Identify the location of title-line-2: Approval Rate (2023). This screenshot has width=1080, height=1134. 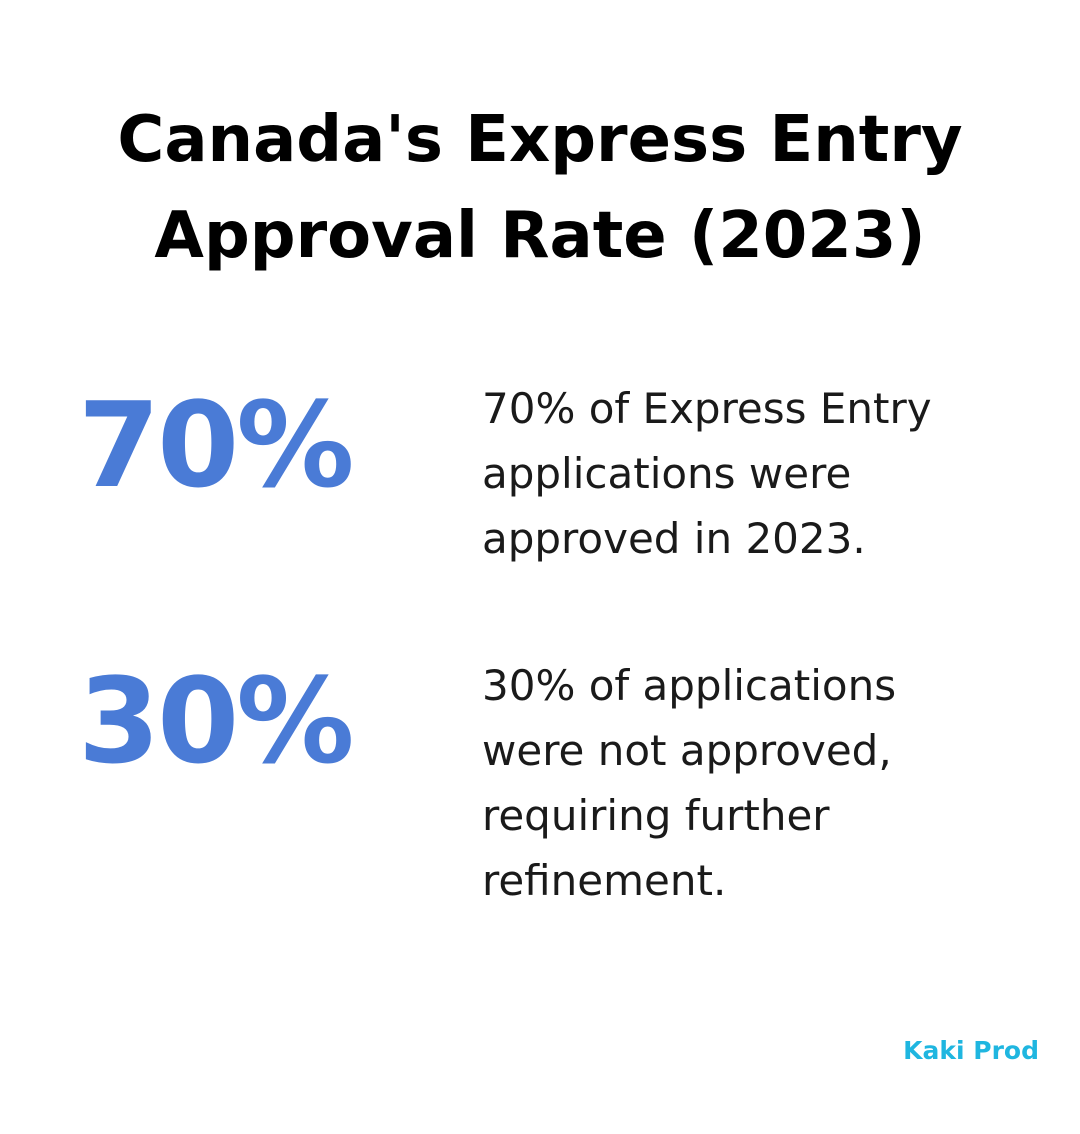
(540, 236).